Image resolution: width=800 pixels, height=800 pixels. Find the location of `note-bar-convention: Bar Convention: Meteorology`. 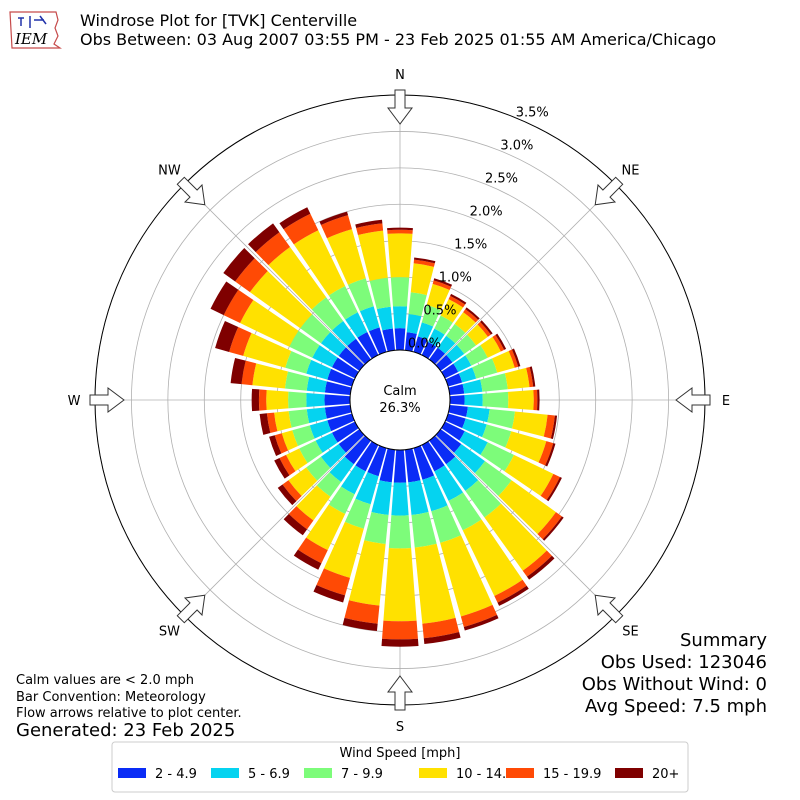

note-bar-convention: Bar Convention: Meteorology is located at coordinates (111, 697).